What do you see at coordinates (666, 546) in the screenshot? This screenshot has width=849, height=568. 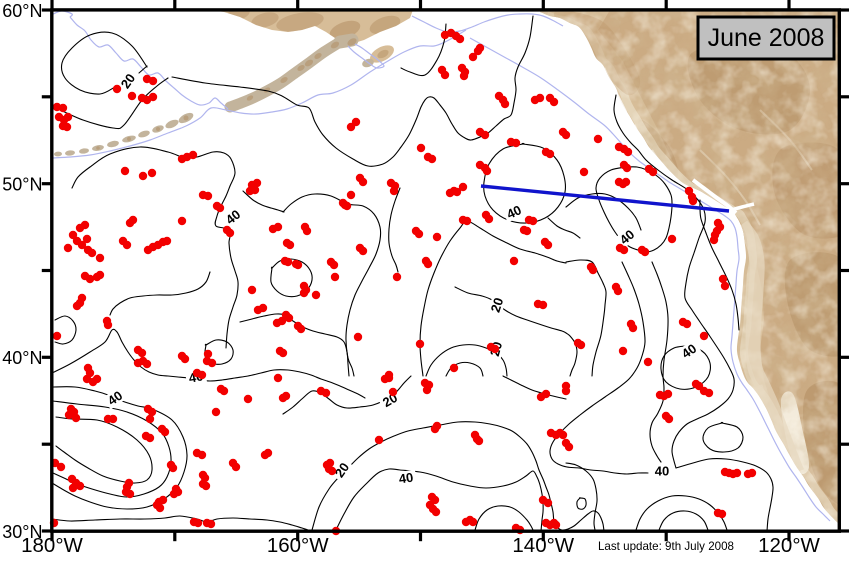 I see `svg-text: Last update: 9th July 2008` at bounding box center [666, 546].